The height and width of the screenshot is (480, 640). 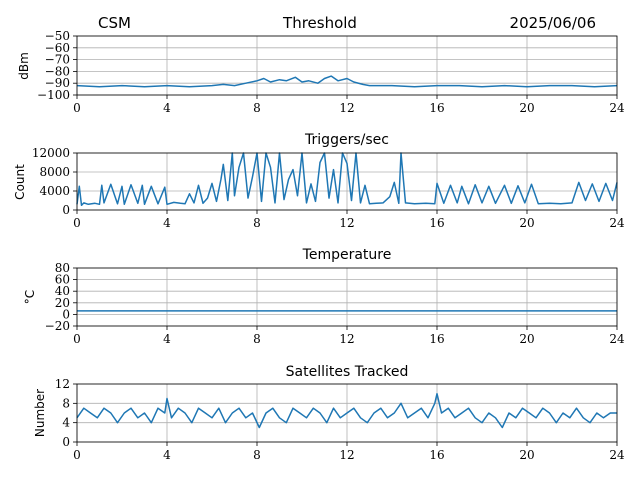 I want to click on y-tick-label: 60, so click(x=62, y=280).